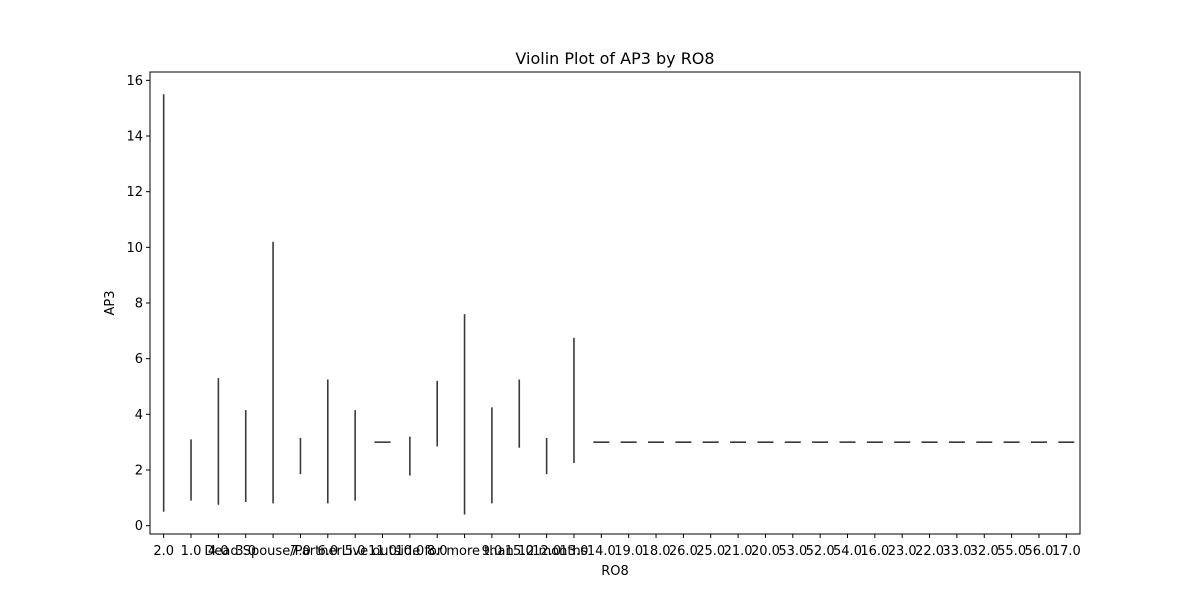 This screenshot has height=600, width=1200. Describe the element at coordinates (956, 551) in the screenshot. I see `x-tick-label: 33.0` at that location.